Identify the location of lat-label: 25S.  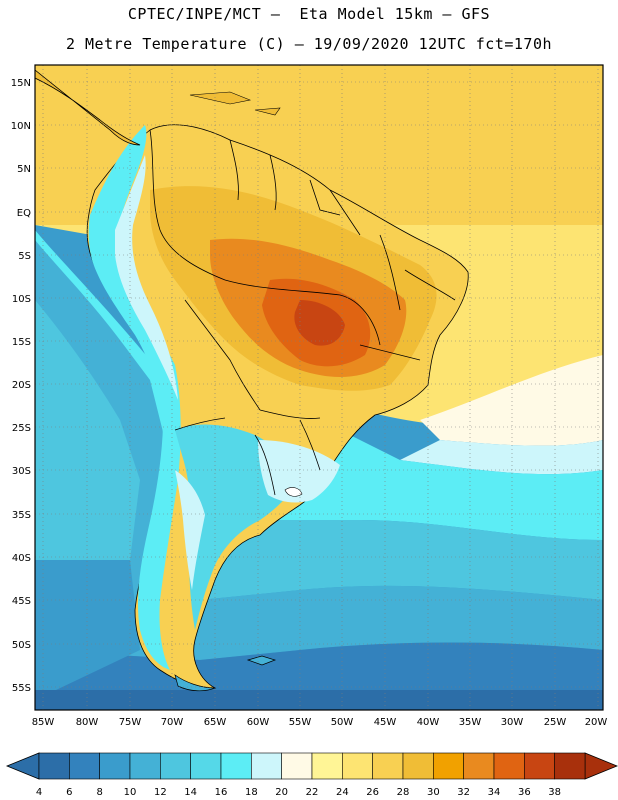
(21, 428).